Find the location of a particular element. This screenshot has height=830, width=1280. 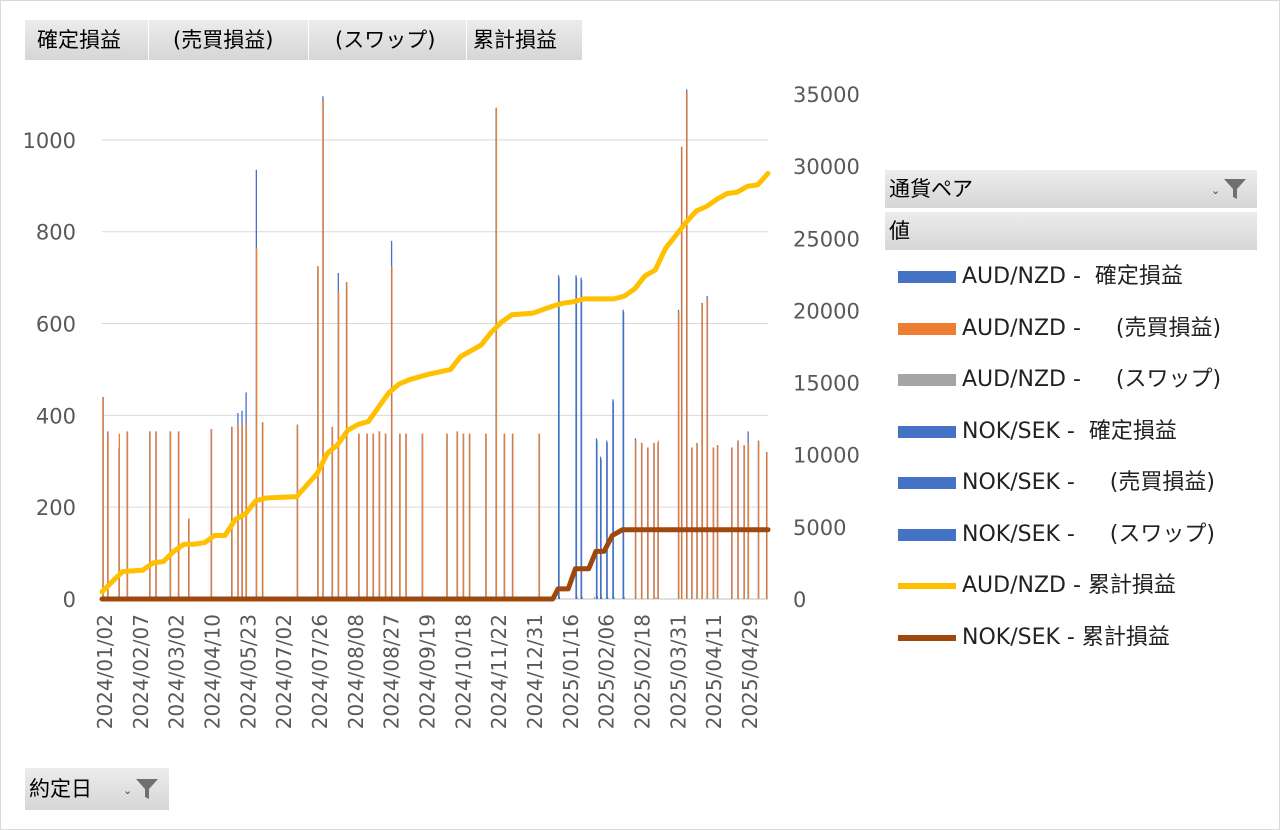

legend-label: NOK/SEK - (スワップ) is located at coordinates (1088, 534).